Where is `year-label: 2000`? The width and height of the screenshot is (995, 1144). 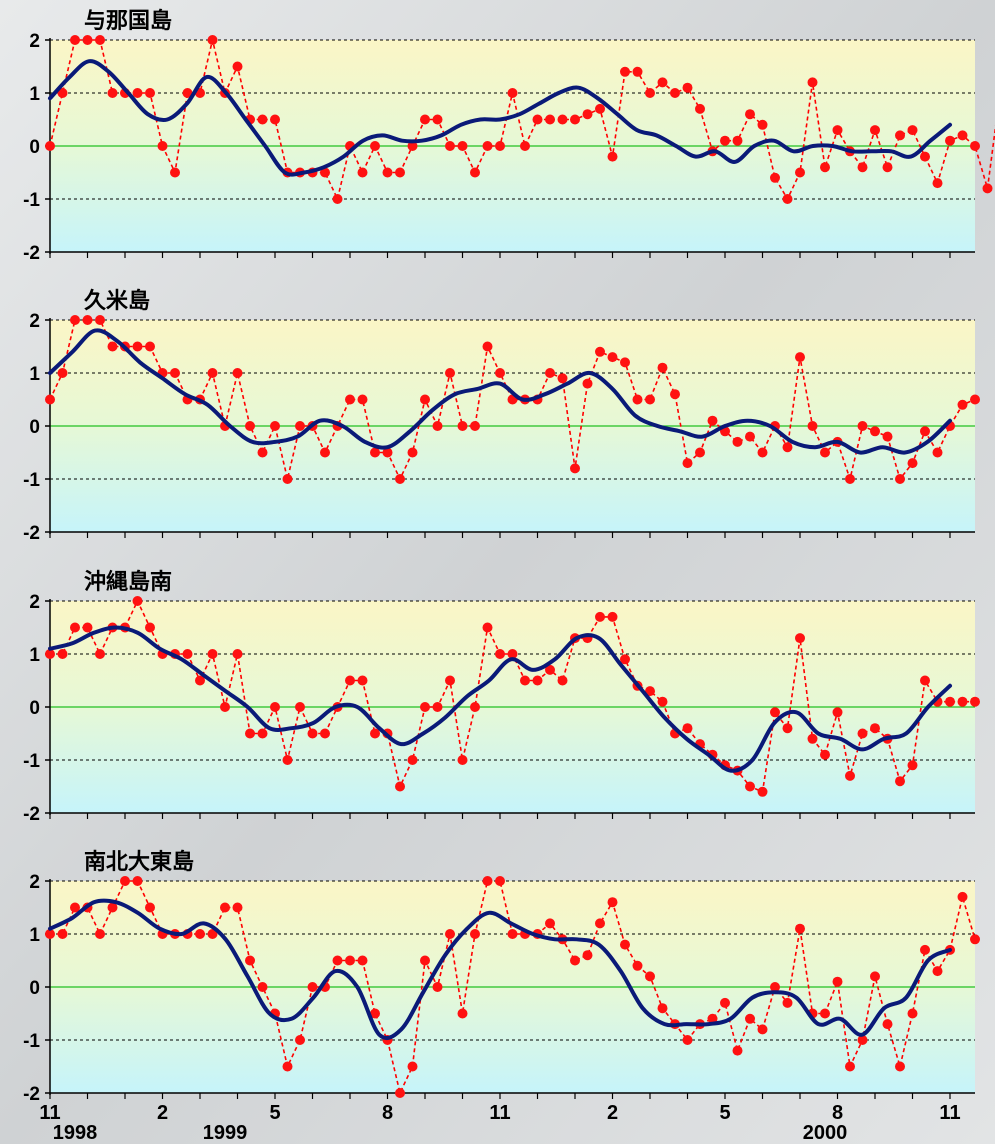
year-label: 2000 is located at coordinates (825, 1133).